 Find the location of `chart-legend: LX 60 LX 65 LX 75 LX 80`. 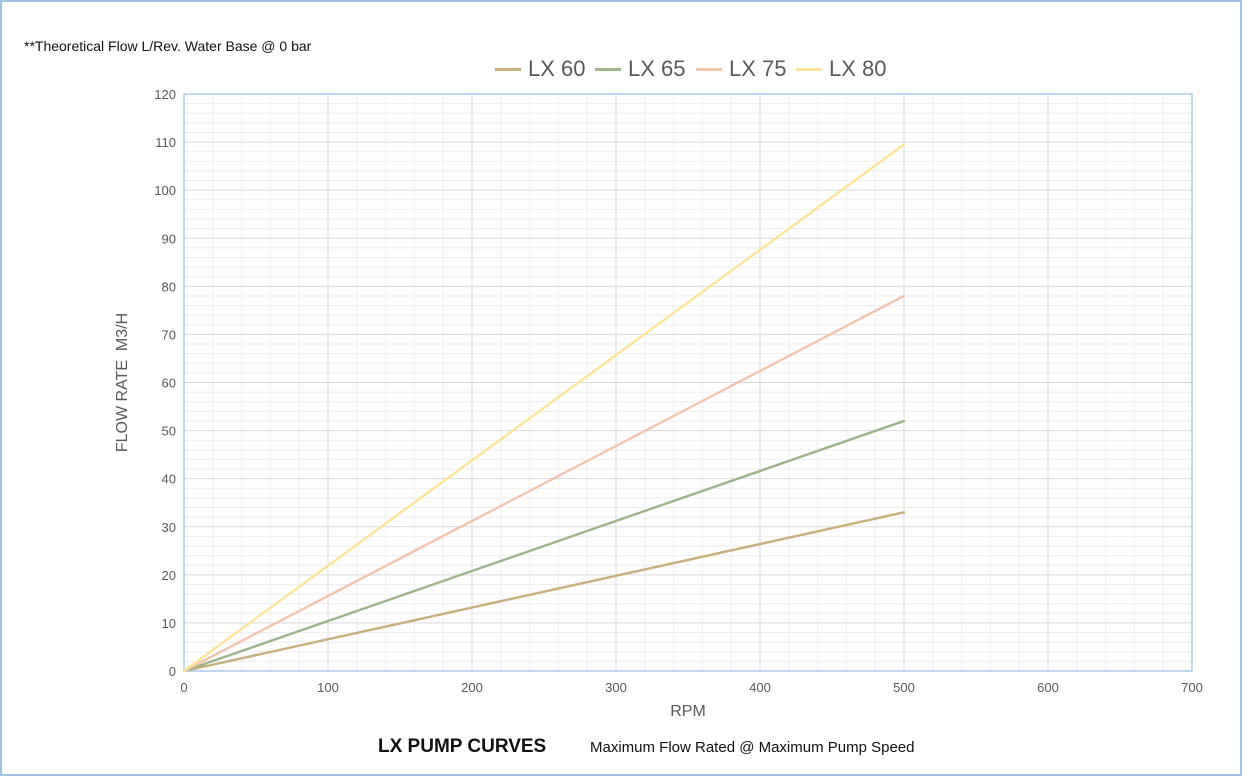

chart-legend: LX 60 LX 65 LX 75 LX 80 is located at coordinates (622, 69).